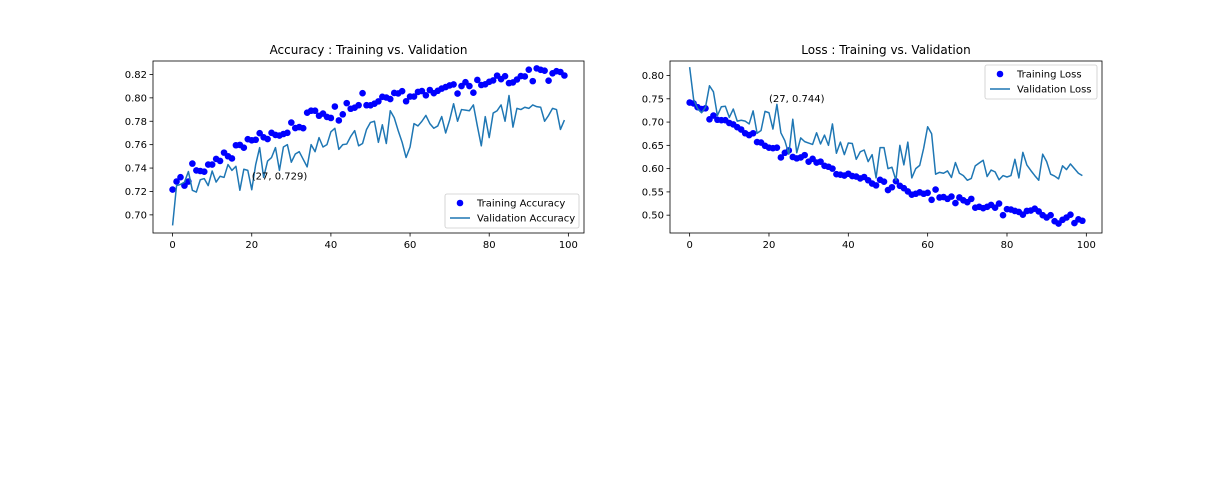  What do you see at coordinates (369, 50) in the screenshot?
I see `chart-title: Accuracy : Training vs. Validation` at bounding box center [369, 50].